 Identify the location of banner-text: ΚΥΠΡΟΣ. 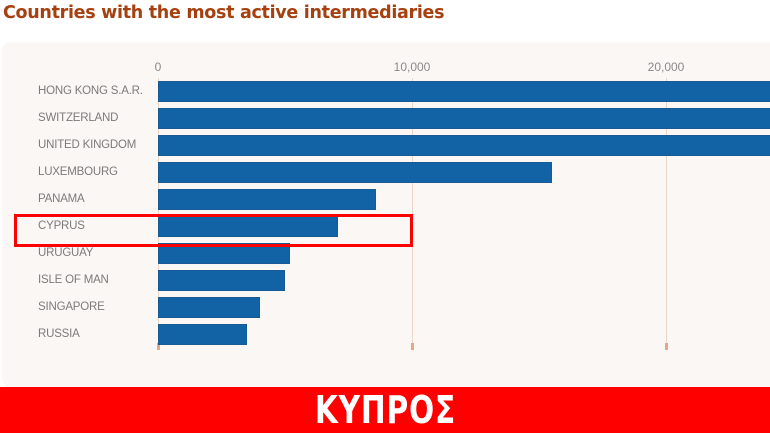
(385, 410).